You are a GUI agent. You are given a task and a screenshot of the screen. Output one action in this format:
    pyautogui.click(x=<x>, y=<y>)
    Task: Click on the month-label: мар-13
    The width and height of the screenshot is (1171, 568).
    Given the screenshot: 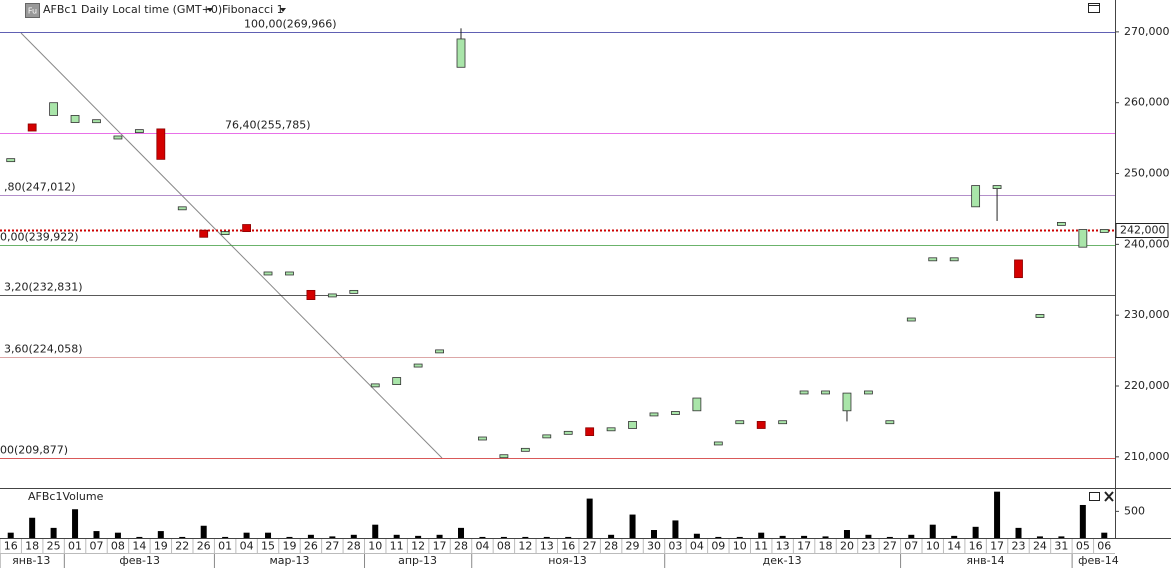 What is the action you would take?
    pyautogui.click(x=289, y=560)
    